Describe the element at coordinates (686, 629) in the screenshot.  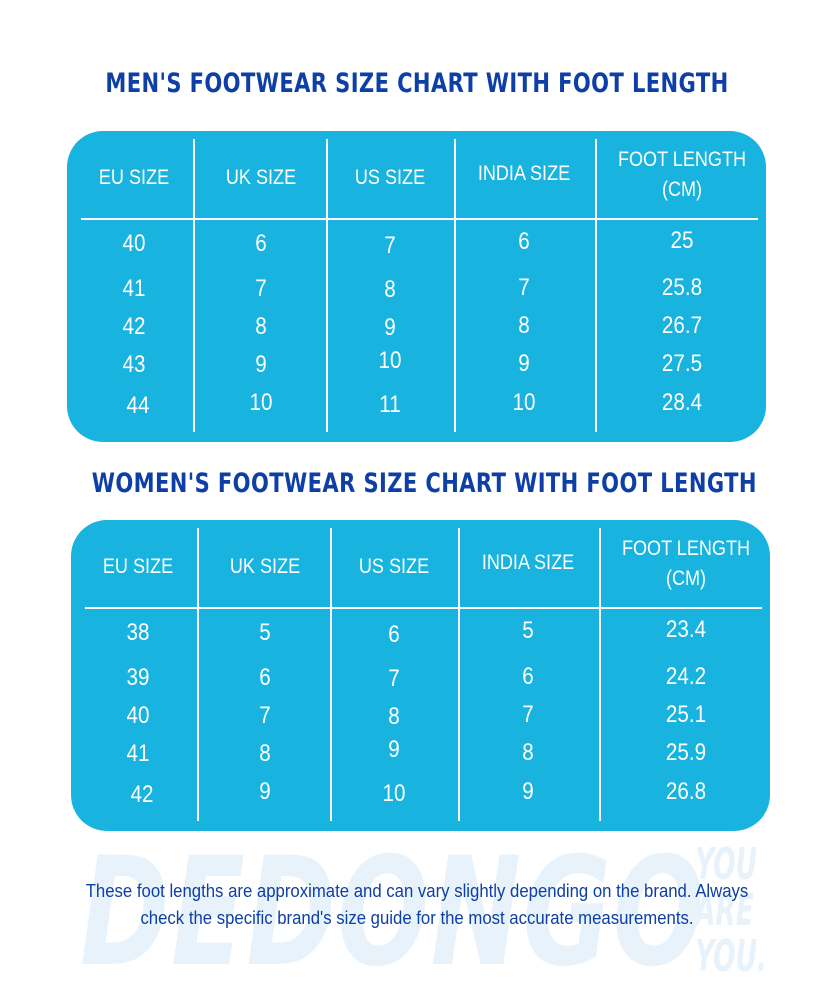
I see `cell-foot-length: 23.4` at that location.